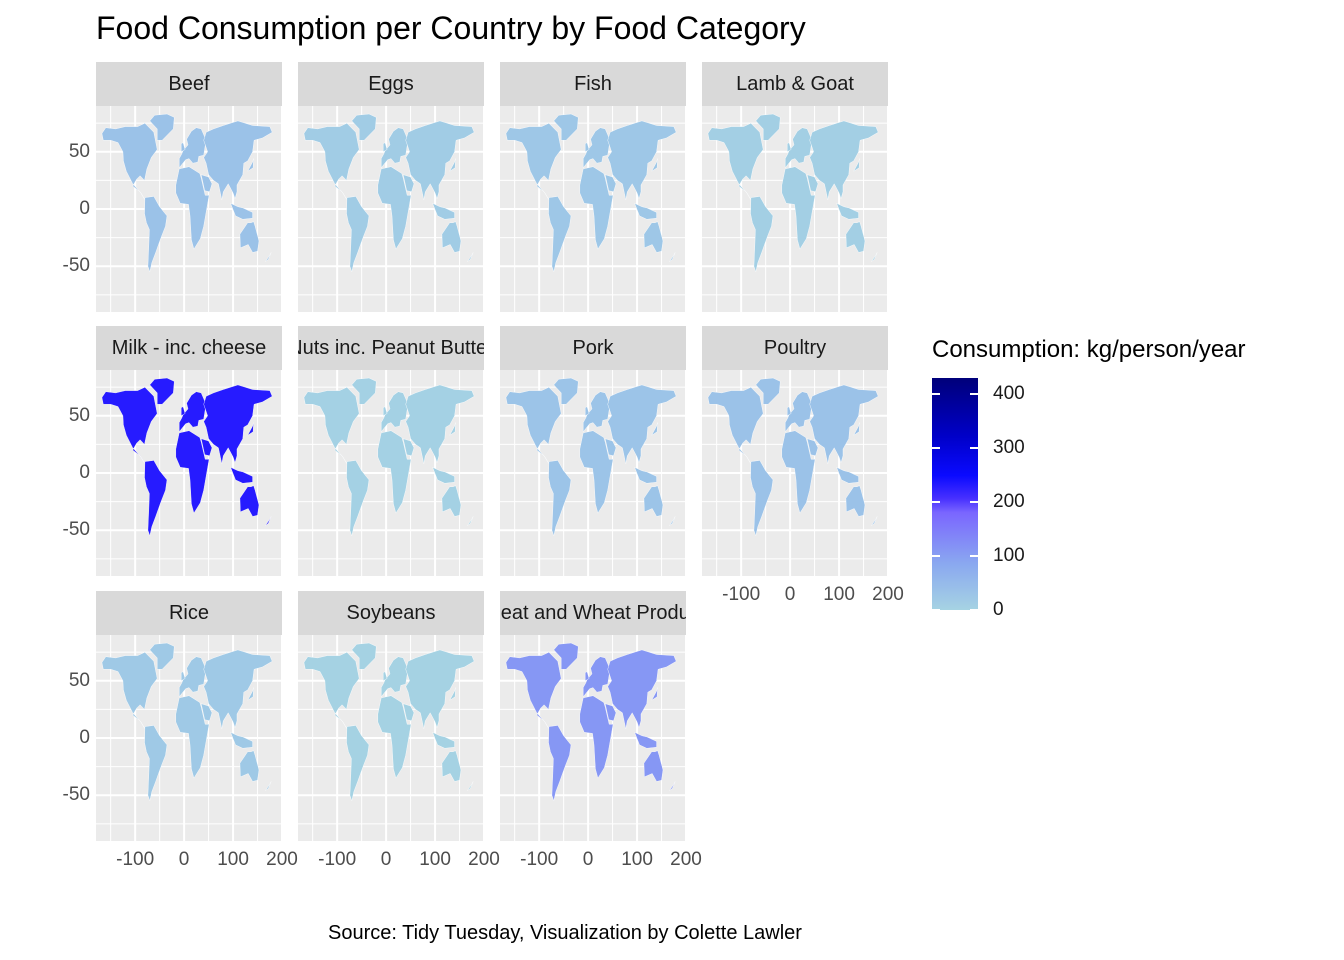 This screenshot has width=1344, height=960. Describe the element at coordinates (84, 737) in the screenshot. I see `y-tick-label: 0` at that location.